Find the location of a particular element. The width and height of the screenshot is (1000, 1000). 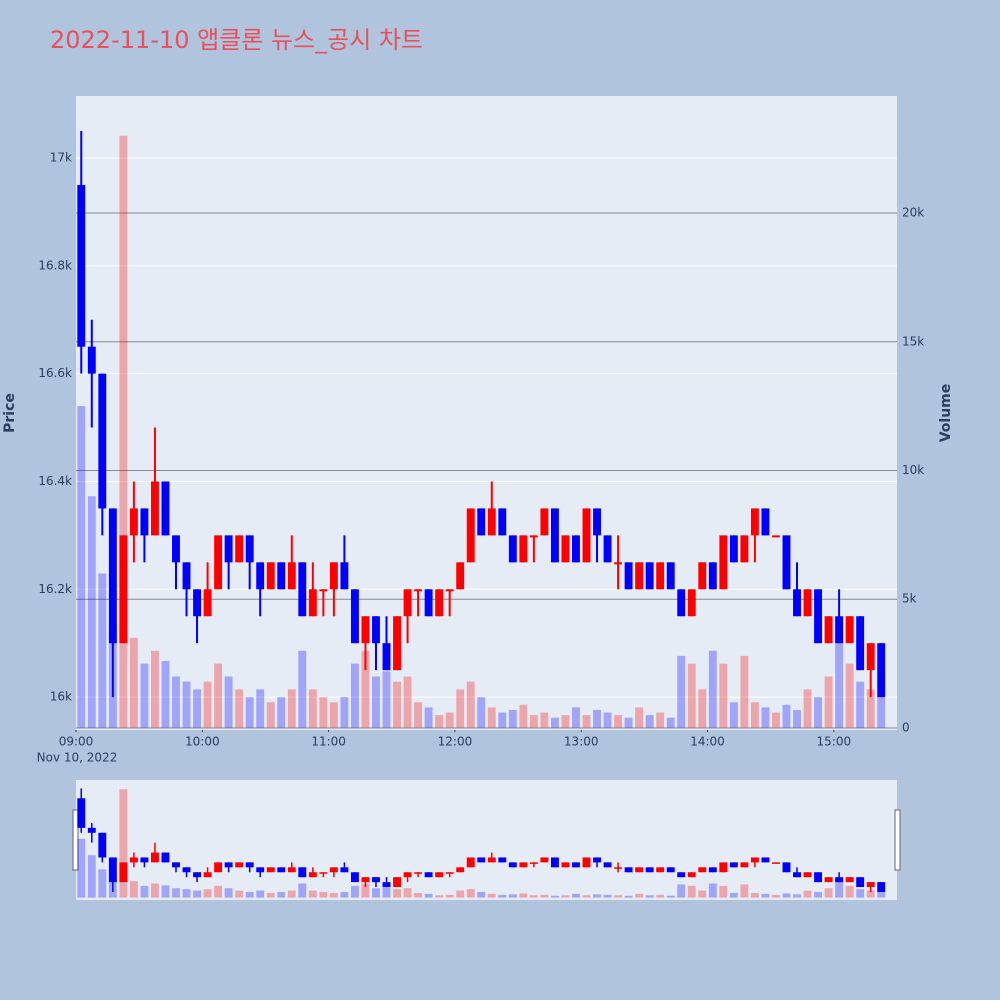

y2-tick-label: 20k is located at coordinates (913, 213).